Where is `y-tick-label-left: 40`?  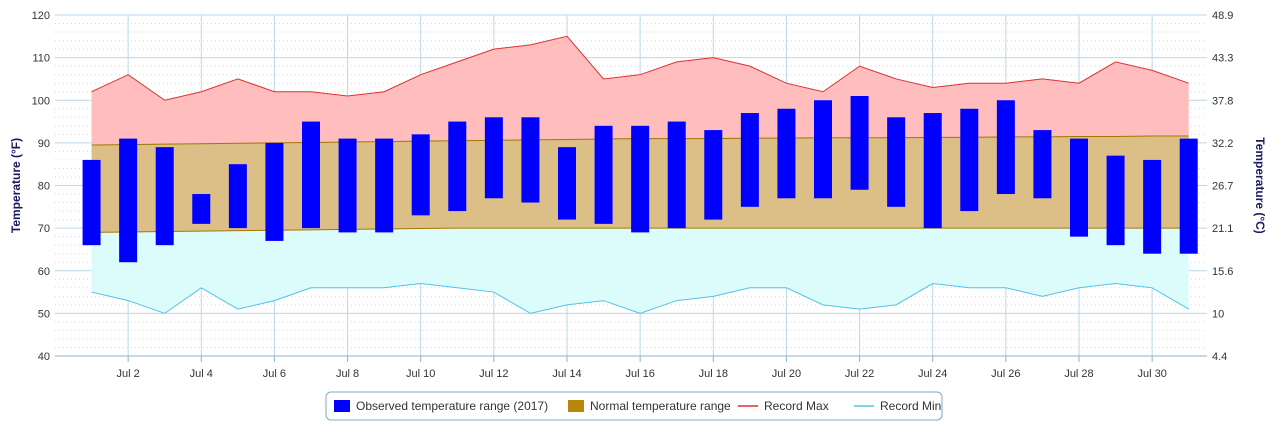
y-tick-label-left: 40 is located at coordinates (44, 357).